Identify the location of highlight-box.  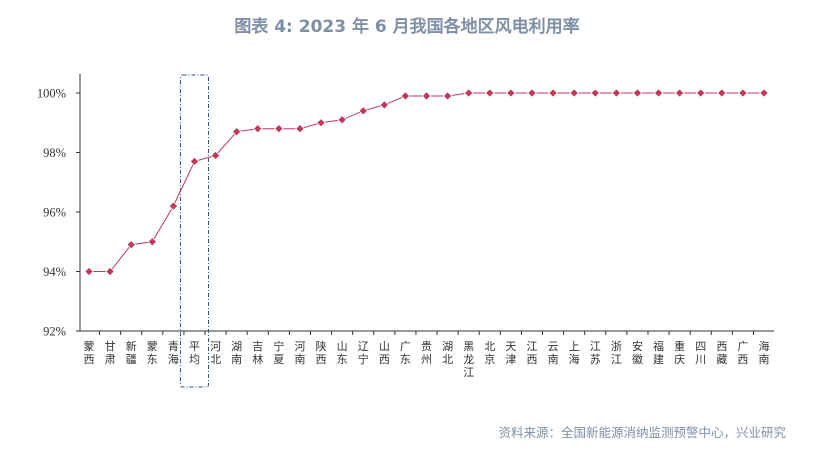
(194, 231).